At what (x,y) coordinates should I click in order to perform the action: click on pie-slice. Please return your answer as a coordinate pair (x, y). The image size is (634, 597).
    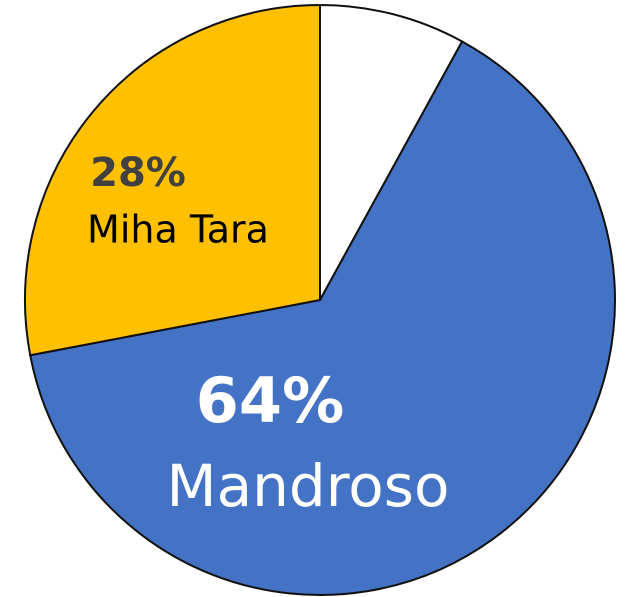
    Looking at the image, I should click on (391, 152).